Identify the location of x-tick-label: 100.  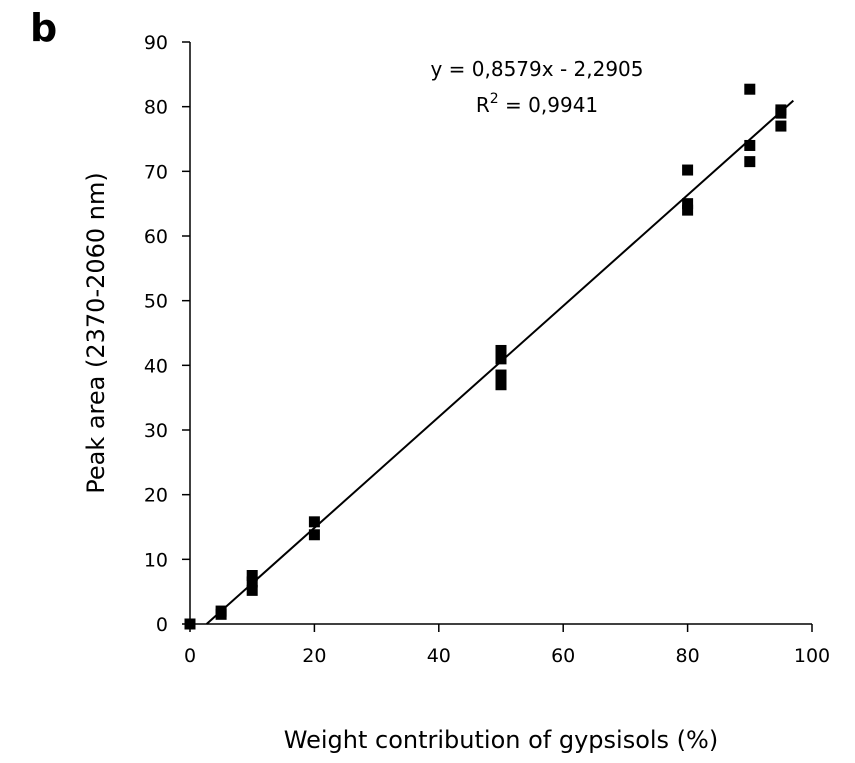
(812, 656).